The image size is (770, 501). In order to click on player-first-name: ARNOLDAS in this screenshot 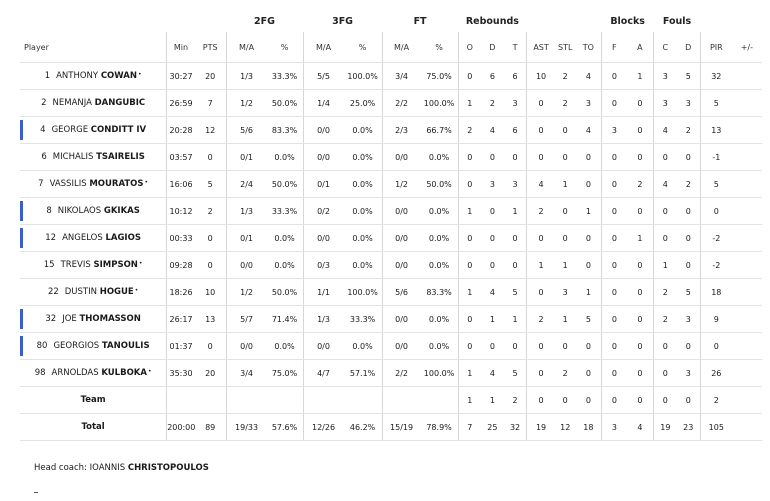, I will do `click(75, 373)`.